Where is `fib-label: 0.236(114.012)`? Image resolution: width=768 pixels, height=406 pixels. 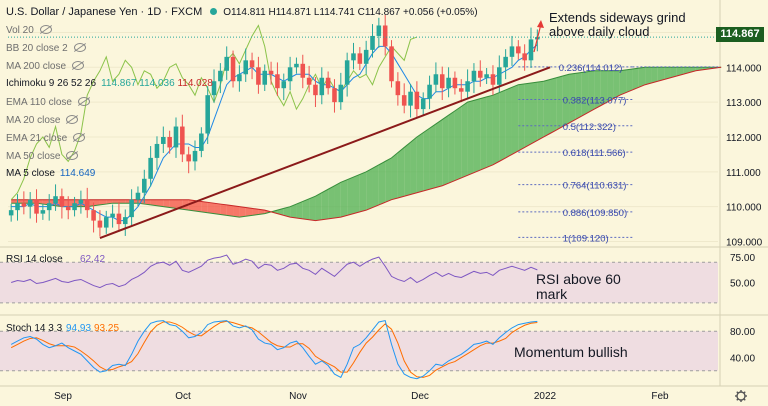
fib-label: 0.236(114.012) is located at coordinates (591, 68).